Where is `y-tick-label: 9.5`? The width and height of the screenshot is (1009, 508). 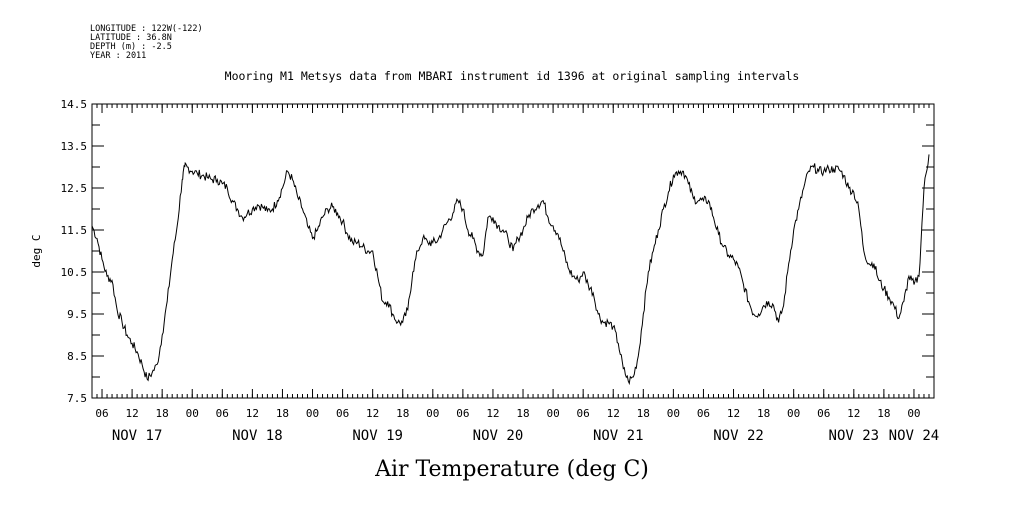 y-tick-label: 9.5 is located at coordinates (77, 314).